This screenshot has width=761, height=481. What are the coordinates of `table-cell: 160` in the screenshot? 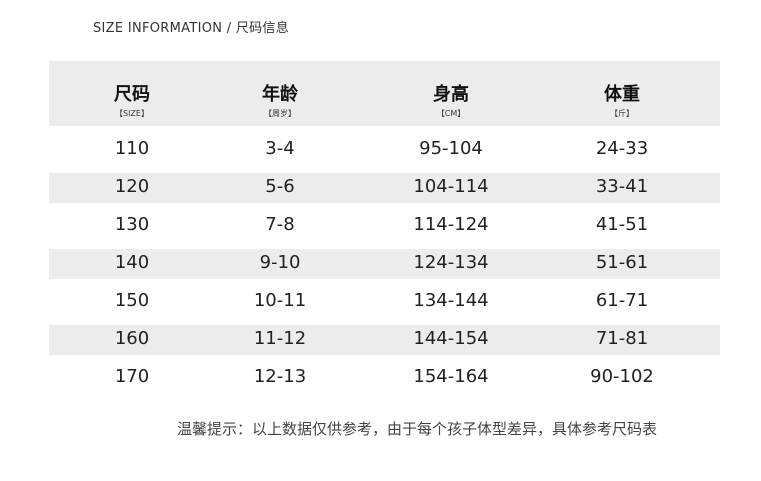 It's located at (132, 338).